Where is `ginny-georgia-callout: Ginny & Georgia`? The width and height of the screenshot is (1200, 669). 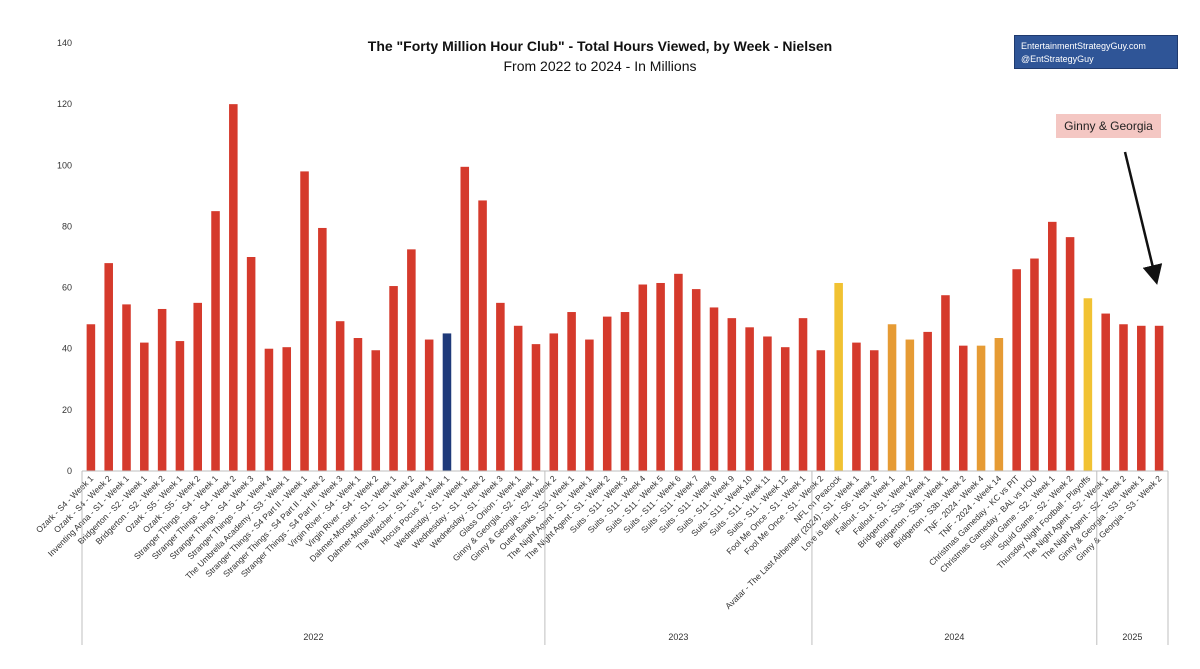 ginny-georgia-callout: Ginny & Georgia is located at coordinates (1108, 126).